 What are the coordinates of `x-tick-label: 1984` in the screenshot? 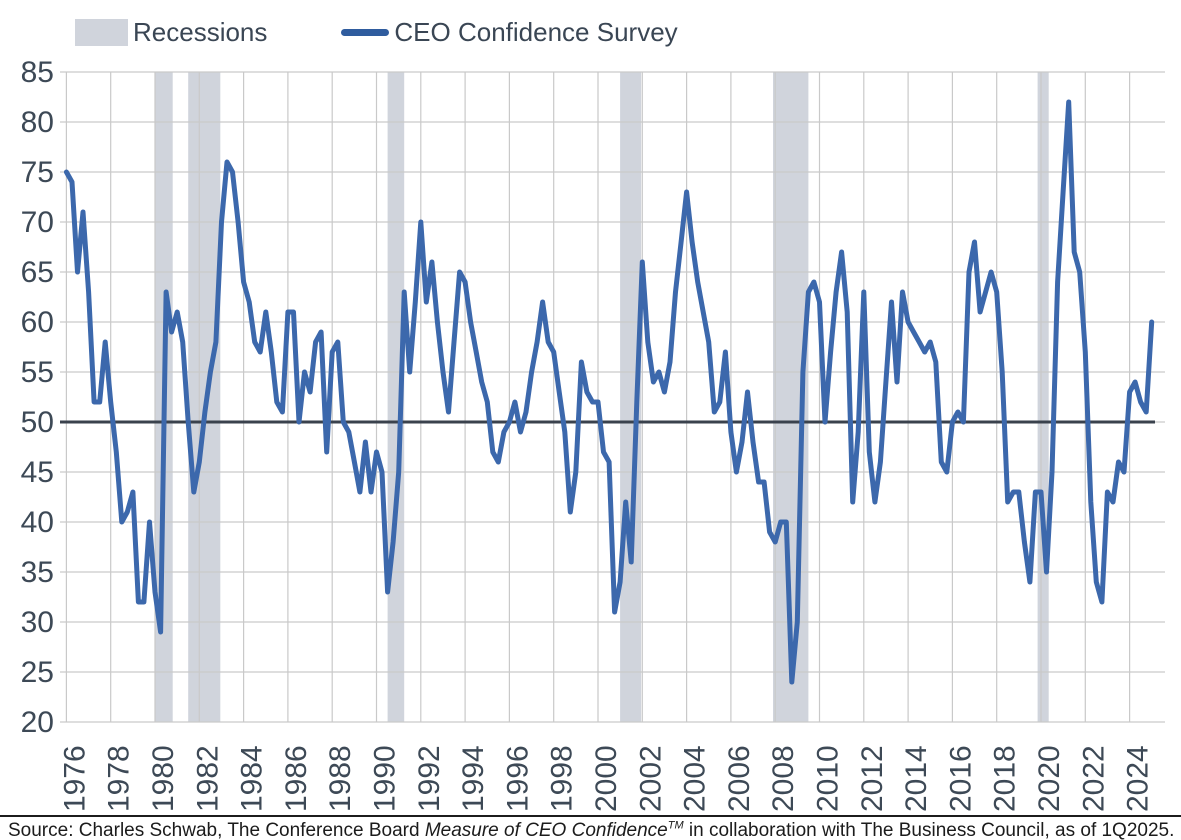 It's located at (252, 778).